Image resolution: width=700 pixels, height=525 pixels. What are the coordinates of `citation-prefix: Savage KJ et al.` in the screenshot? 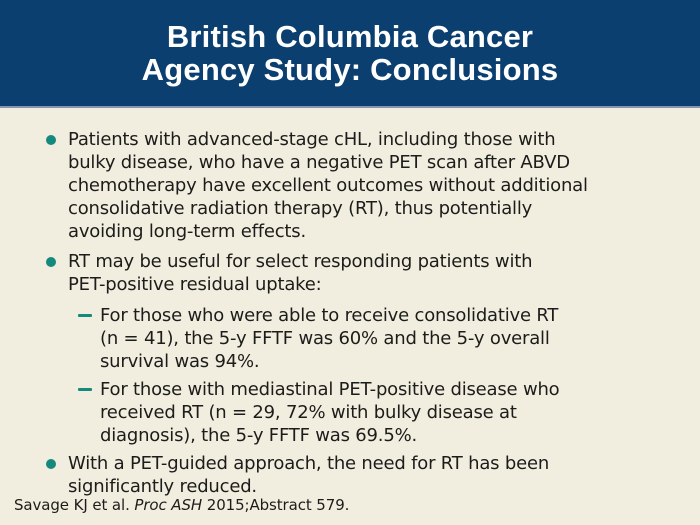 It's located at (74, 505).